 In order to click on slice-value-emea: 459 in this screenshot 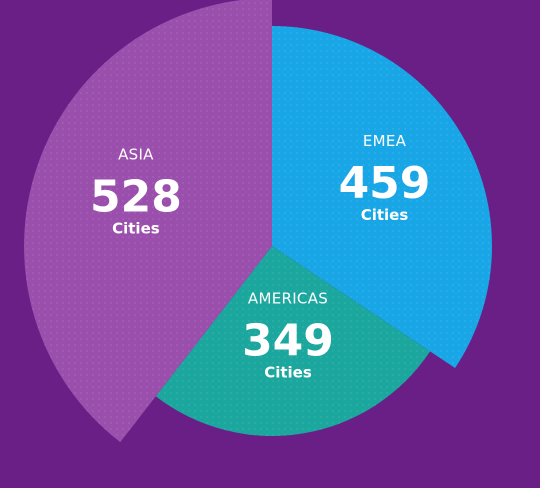, I will do `click(385, 183)`.